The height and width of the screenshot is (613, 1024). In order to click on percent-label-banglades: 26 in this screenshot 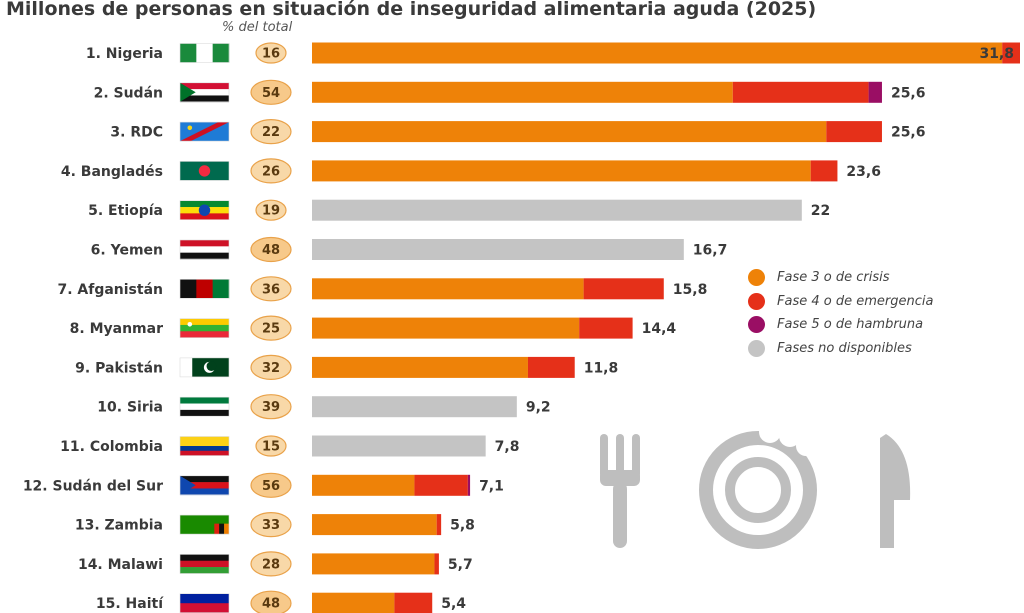, I will do `click(271, 171)`.